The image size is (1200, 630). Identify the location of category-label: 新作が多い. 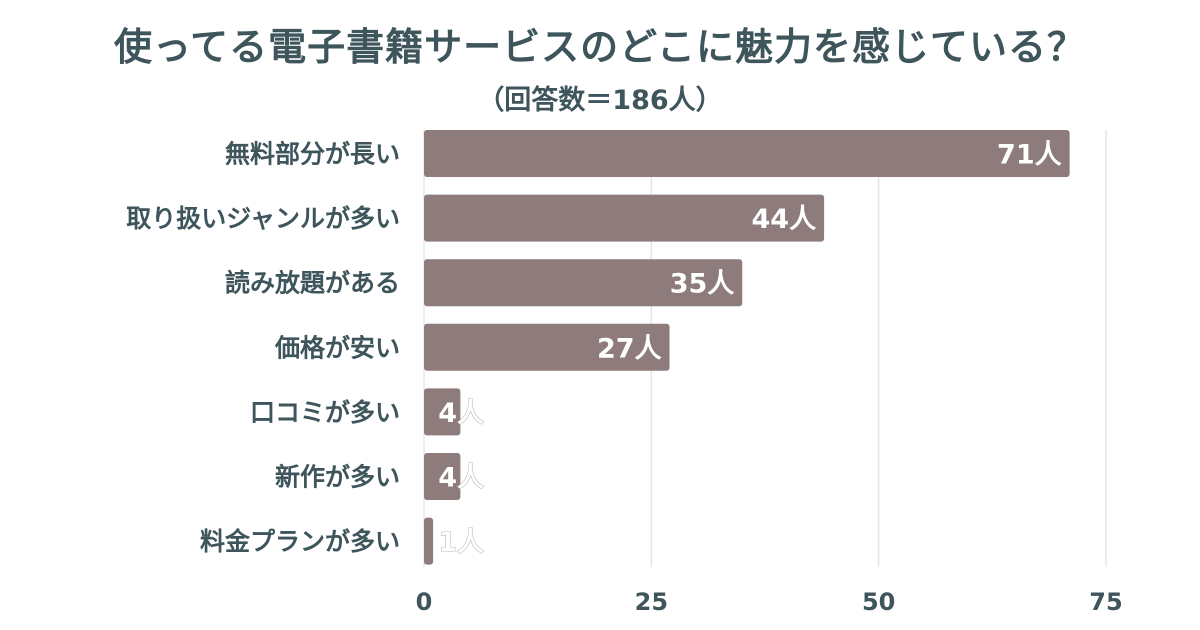
(337, 477).